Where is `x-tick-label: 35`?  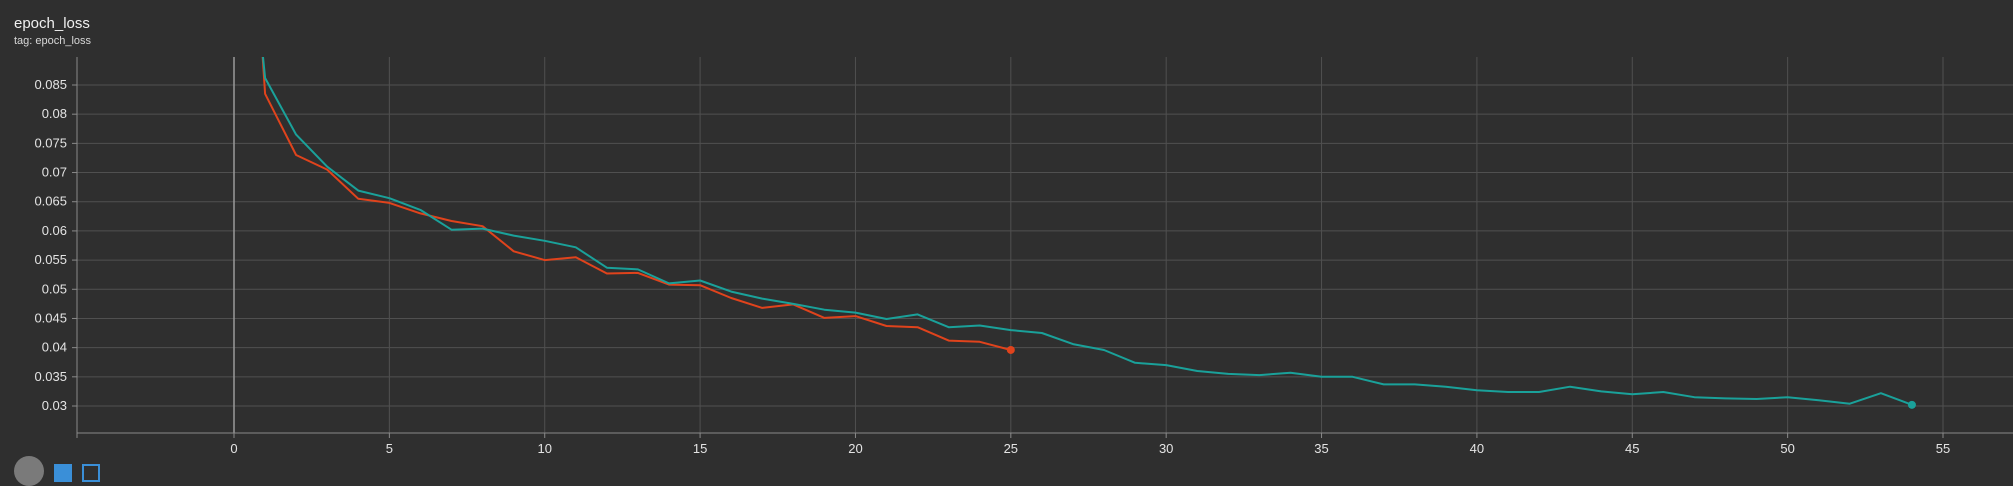
x-tick-label: 35 is located at coordinates (1321, 448).